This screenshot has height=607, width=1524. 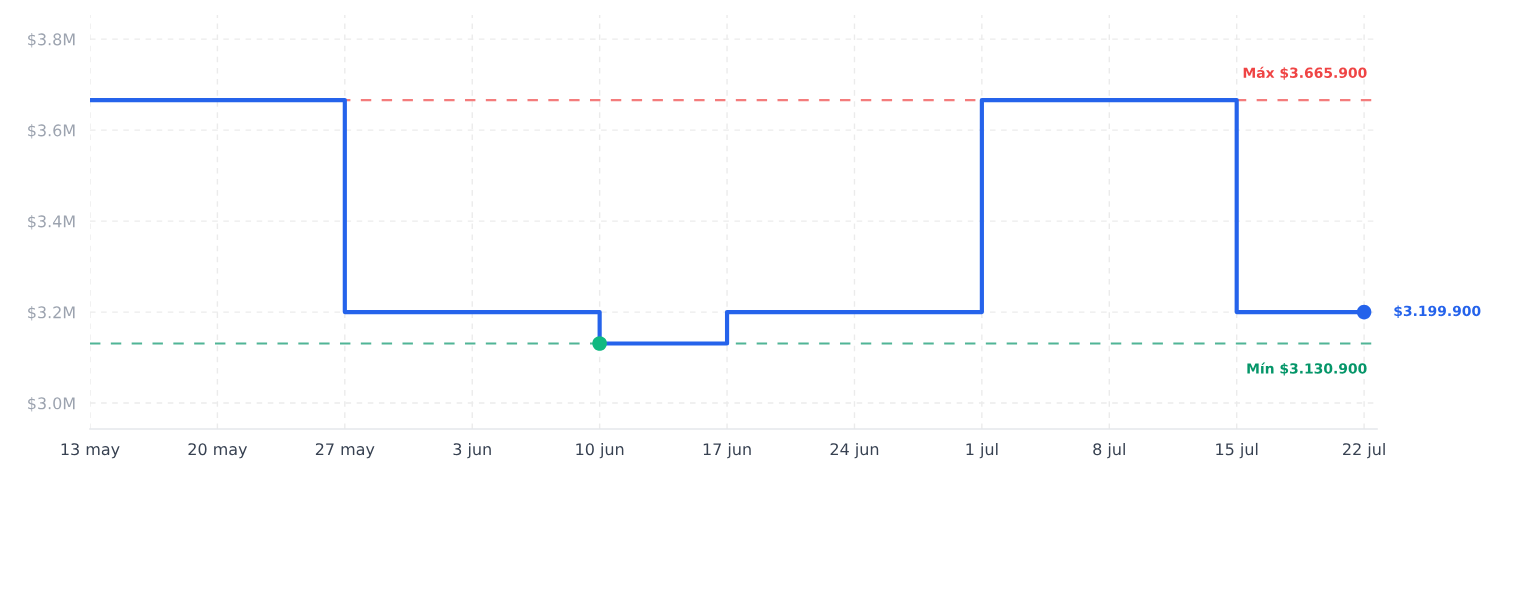 What do you see at coordinates (51, 313) in the screenshot?
I see `y-tick-label: $3.2M` at bounding box center [51, 313].